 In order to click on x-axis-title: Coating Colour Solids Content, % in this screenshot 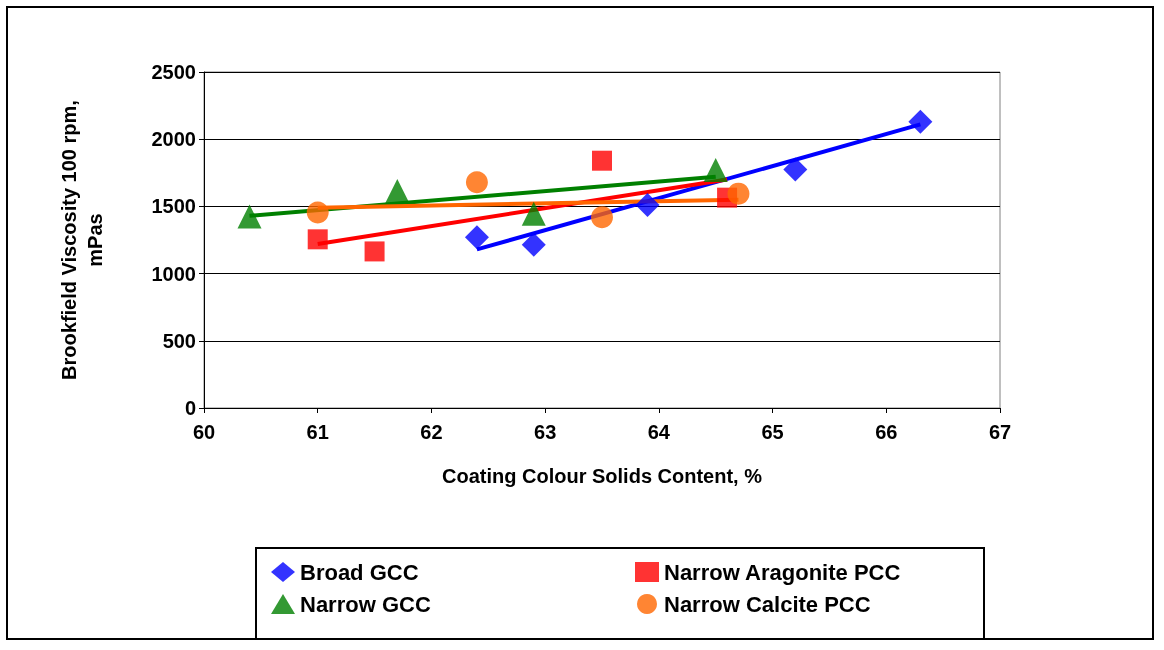, I will do `click(602, 476)`.